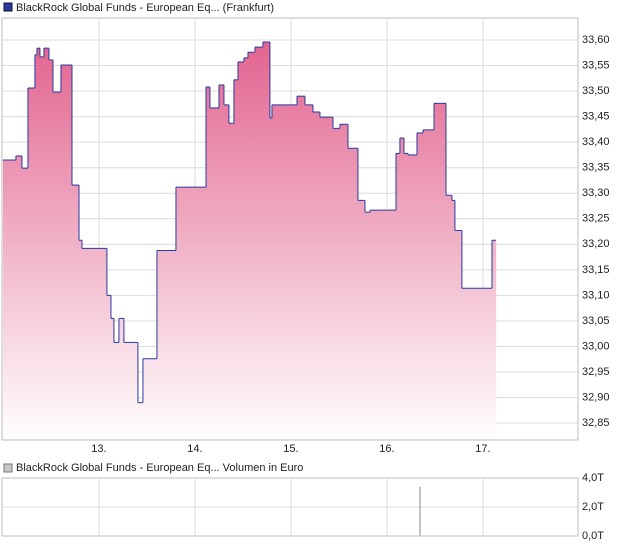 This screenshot has width=620, height=546. What do you see at coordinates (596, 372) in the screenshot?
I see `y-tick-label: 32,95` at bounding box center [596, 372].